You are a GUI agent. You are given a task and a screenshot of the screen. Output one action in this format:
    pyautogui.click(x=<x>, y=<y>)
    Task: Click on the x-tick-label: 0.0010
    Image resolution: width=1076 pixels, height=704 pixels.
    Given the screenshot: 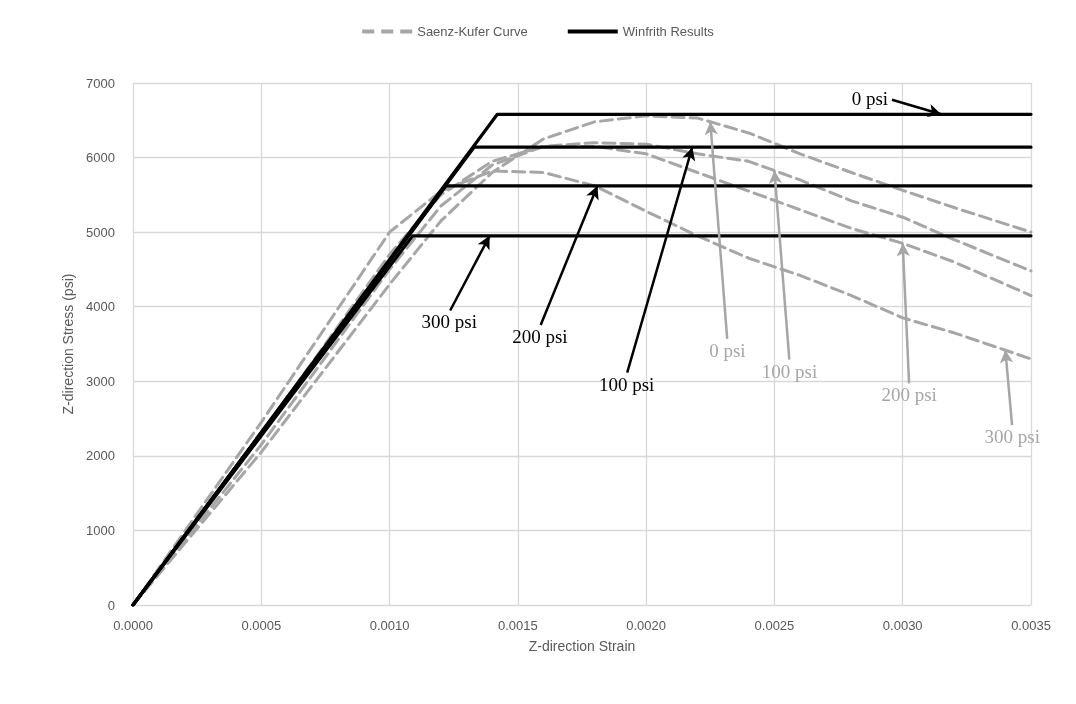 What is the action you would take?
    pyautogui.click(x=389, y=625)
    